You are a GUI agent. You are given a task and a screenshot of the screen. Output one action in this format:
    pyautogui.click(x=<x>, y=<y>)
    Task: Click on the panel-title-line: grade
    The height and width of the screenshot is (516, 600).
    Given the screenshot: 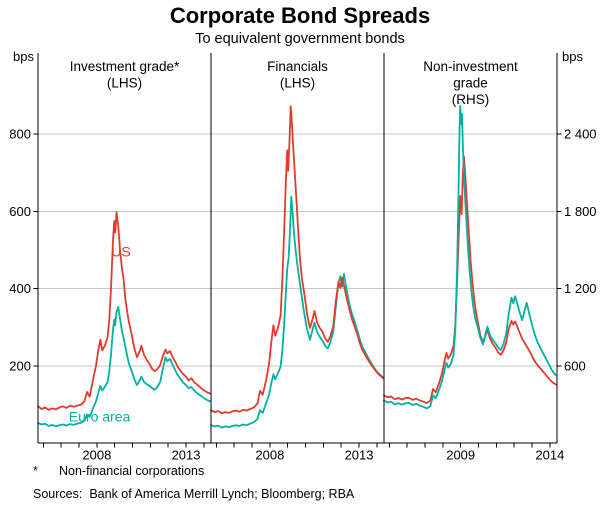 What is the action you would take?
    pyautogui.click(x=470, y=83)
    